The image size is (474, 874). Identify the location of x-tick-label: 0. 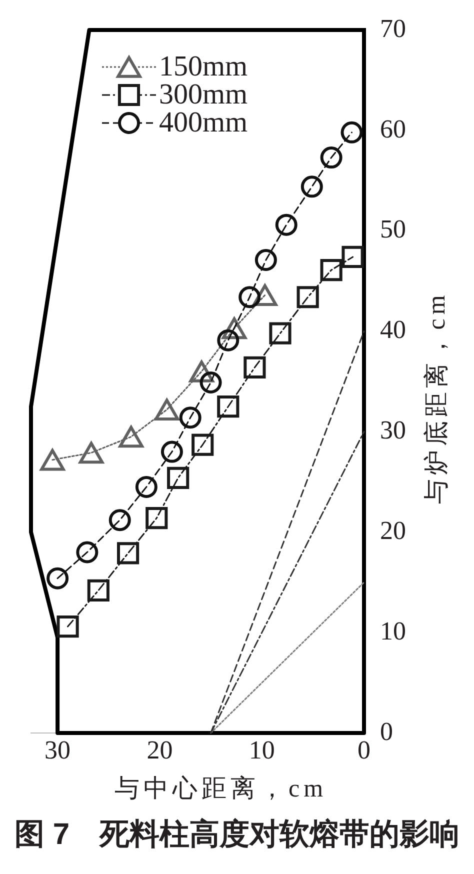
(364, 749).